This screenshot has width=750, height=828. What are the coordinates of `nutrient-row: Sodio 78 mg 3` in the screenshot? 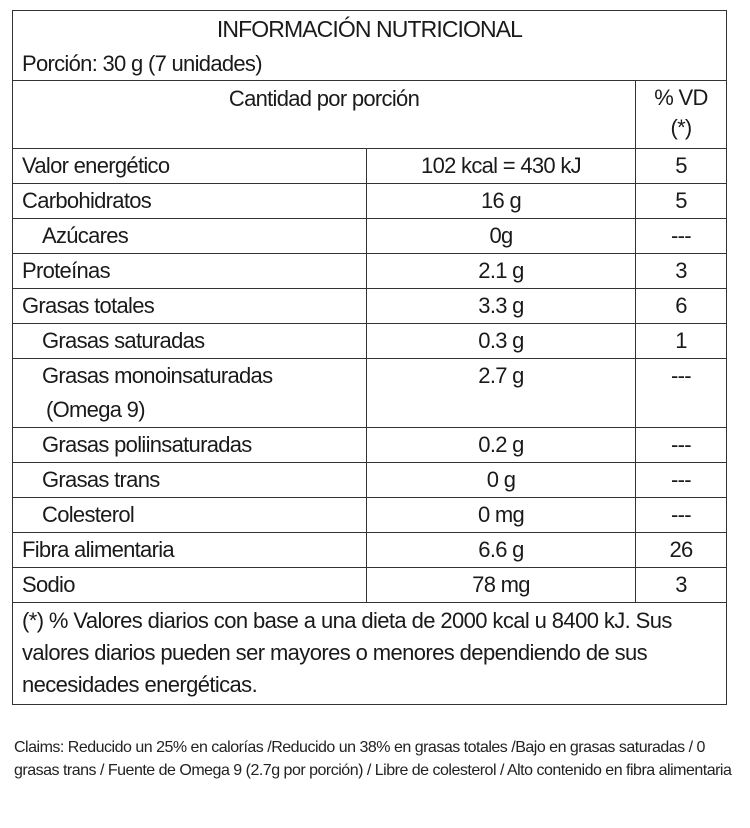 It's located at (369, 584).